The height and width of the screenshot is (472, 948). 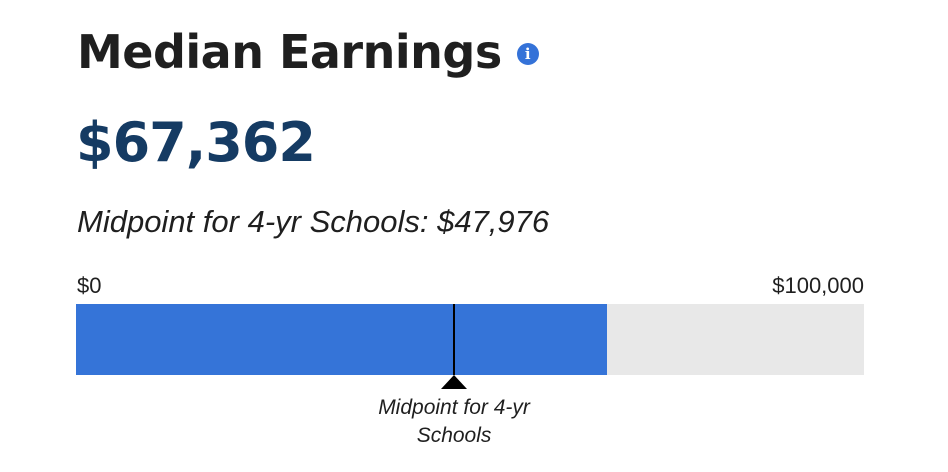 What do you see at coordinates (454, 421) in the screenshot?
I see `midpoint-marker-label: Midpoint for 4-yr Schools` at bounding box center [454, 421].